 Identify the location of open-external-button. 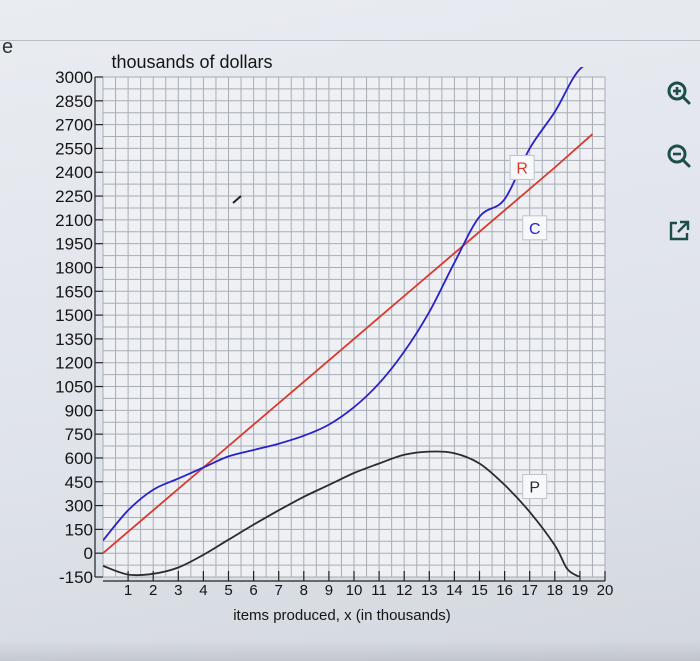
(679, 231).